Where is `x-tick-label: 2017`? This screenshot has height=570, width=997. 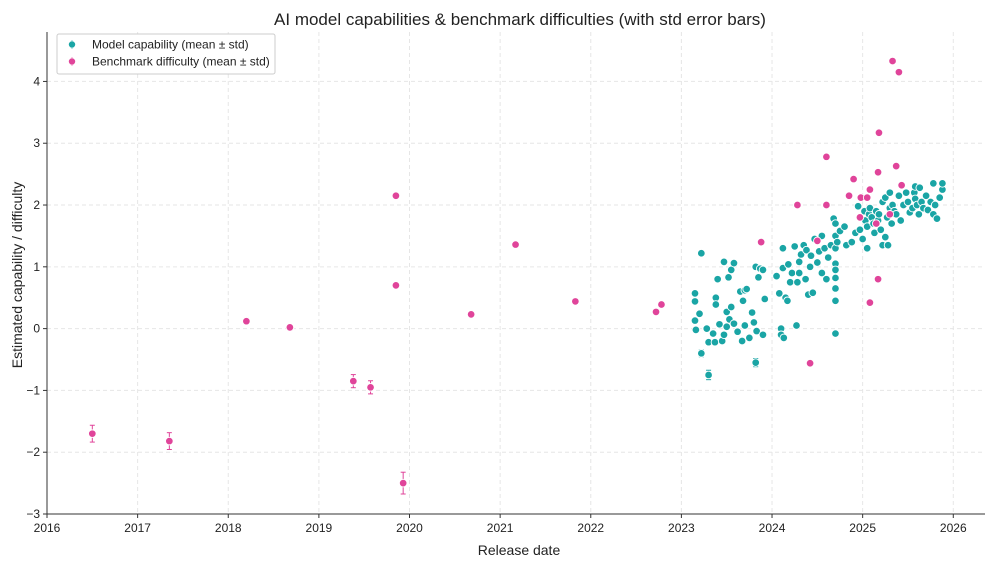 x-tick-label: 2017 is located at coordinates (137, 528).